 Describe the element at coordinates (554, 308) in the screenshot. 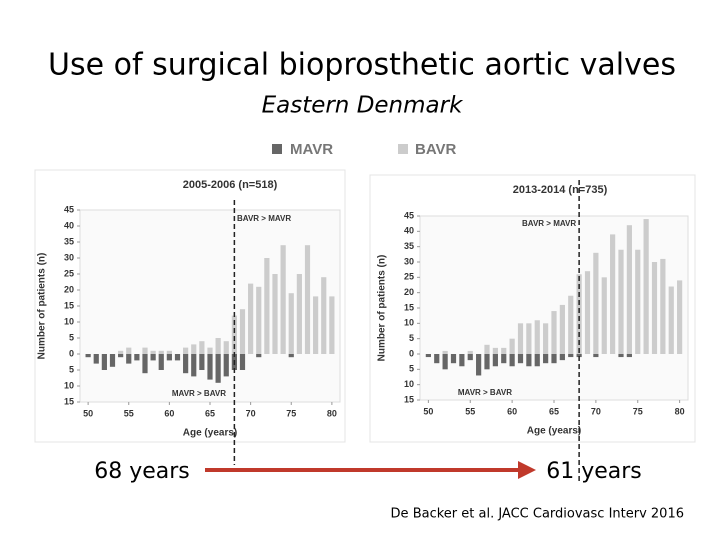

I see `plot-area` at that location.